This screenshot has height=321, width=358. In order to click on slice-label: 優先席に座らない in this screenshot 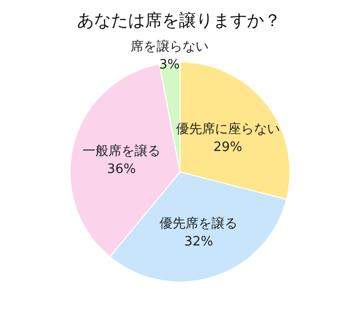, I will do `click(228, 128)`.